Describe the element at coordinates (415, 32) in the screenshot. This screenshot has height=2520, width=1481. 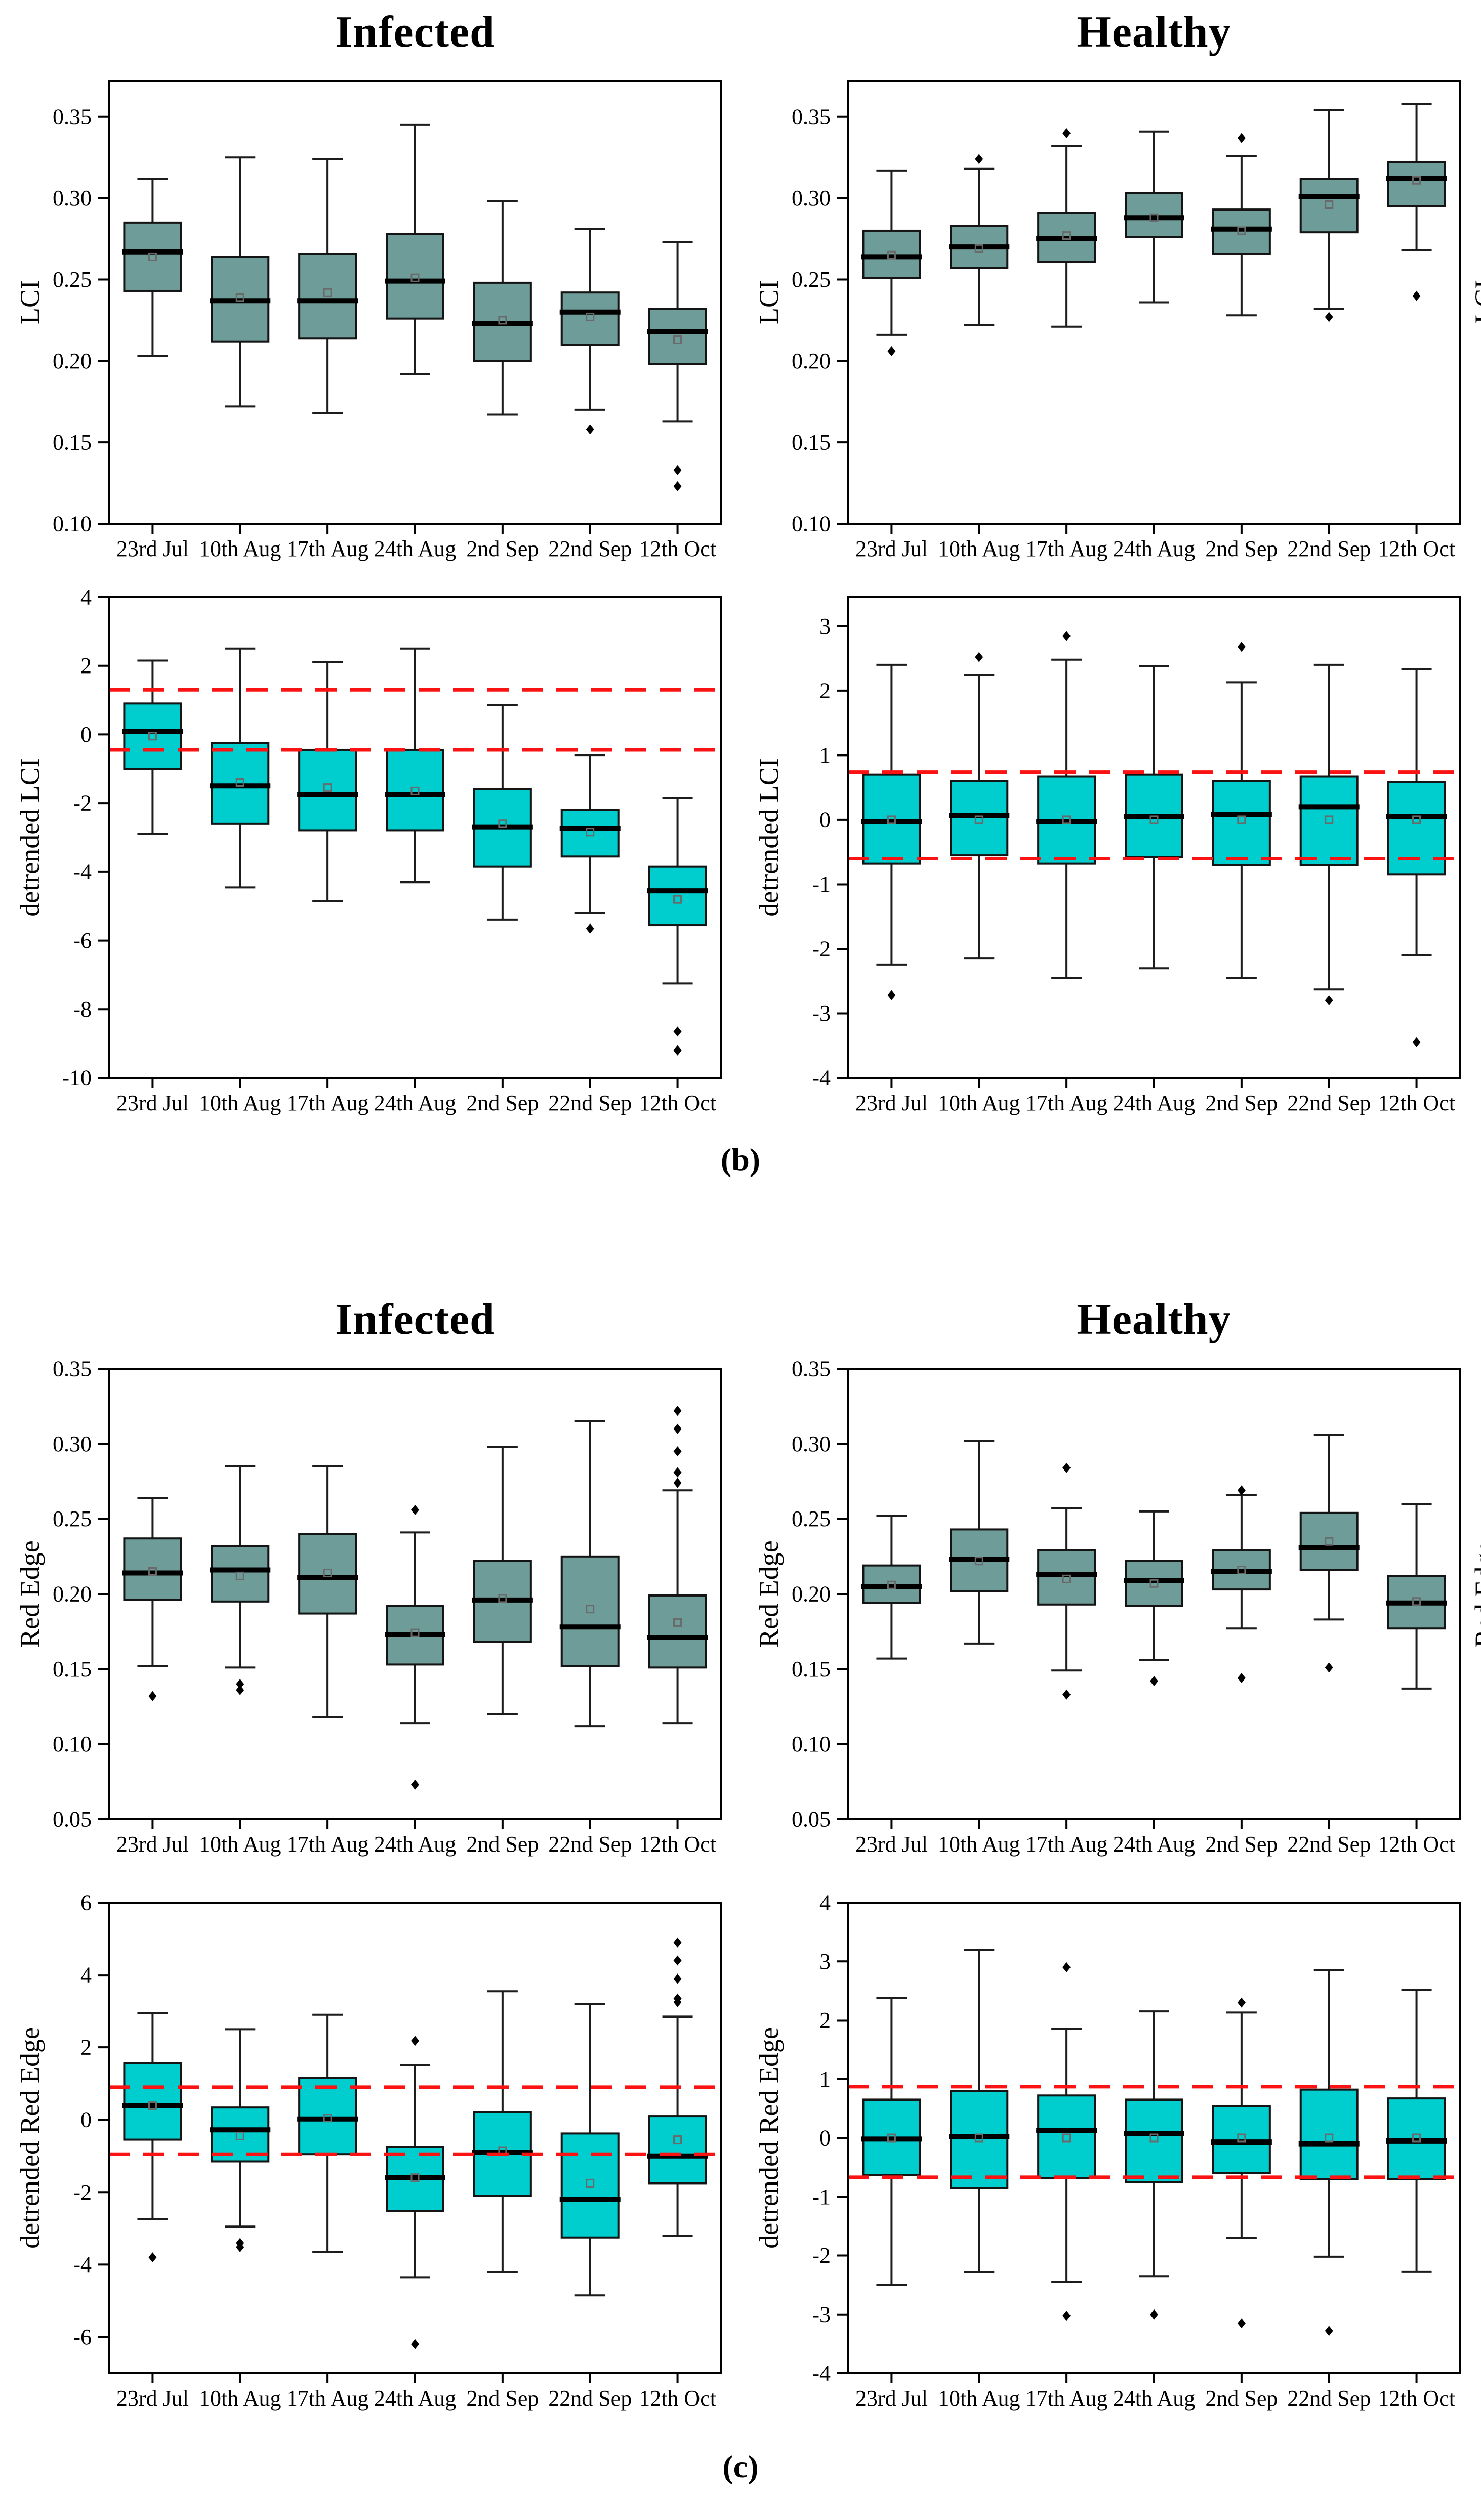
I see `column-title-infected-b: Infected` at that location.